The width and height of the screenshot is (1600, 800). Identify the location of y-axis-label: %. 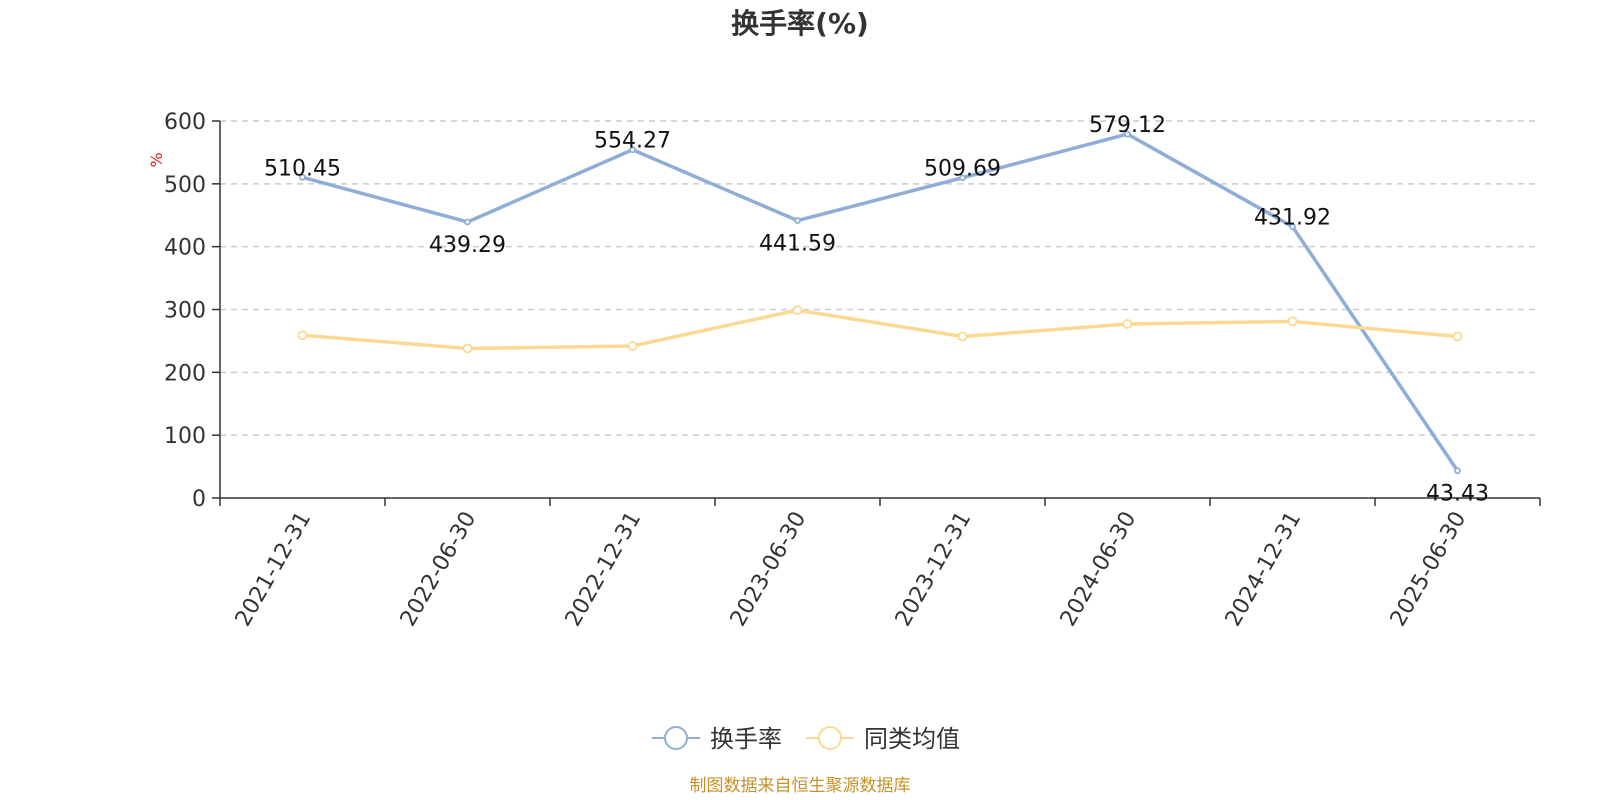
(156, 159).